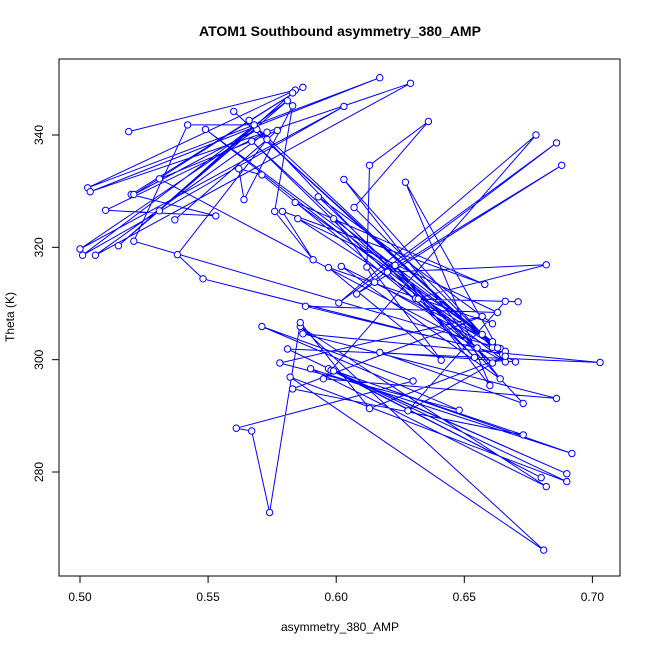 The width and height of the screenshot is (650, 650). I want to click on y-tick-label: 320, so click(39, 247).